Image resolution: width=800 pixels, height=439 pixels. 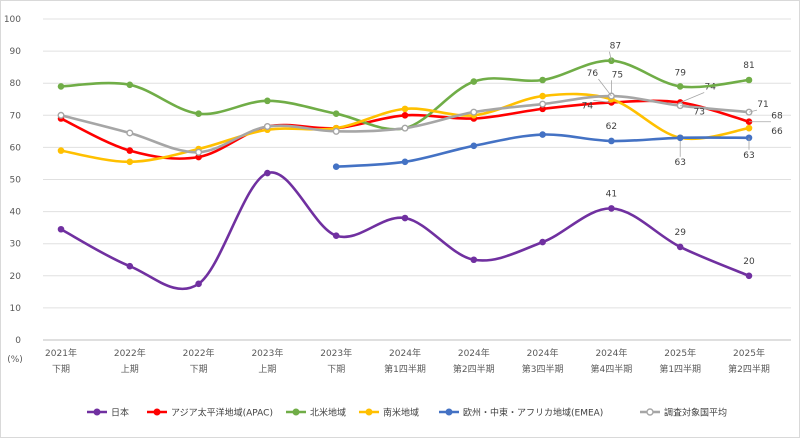 What do you see at coordinates (120, 413) in the screenshot?
I see `legend-label: 日本` at bounding box center [120, 413].